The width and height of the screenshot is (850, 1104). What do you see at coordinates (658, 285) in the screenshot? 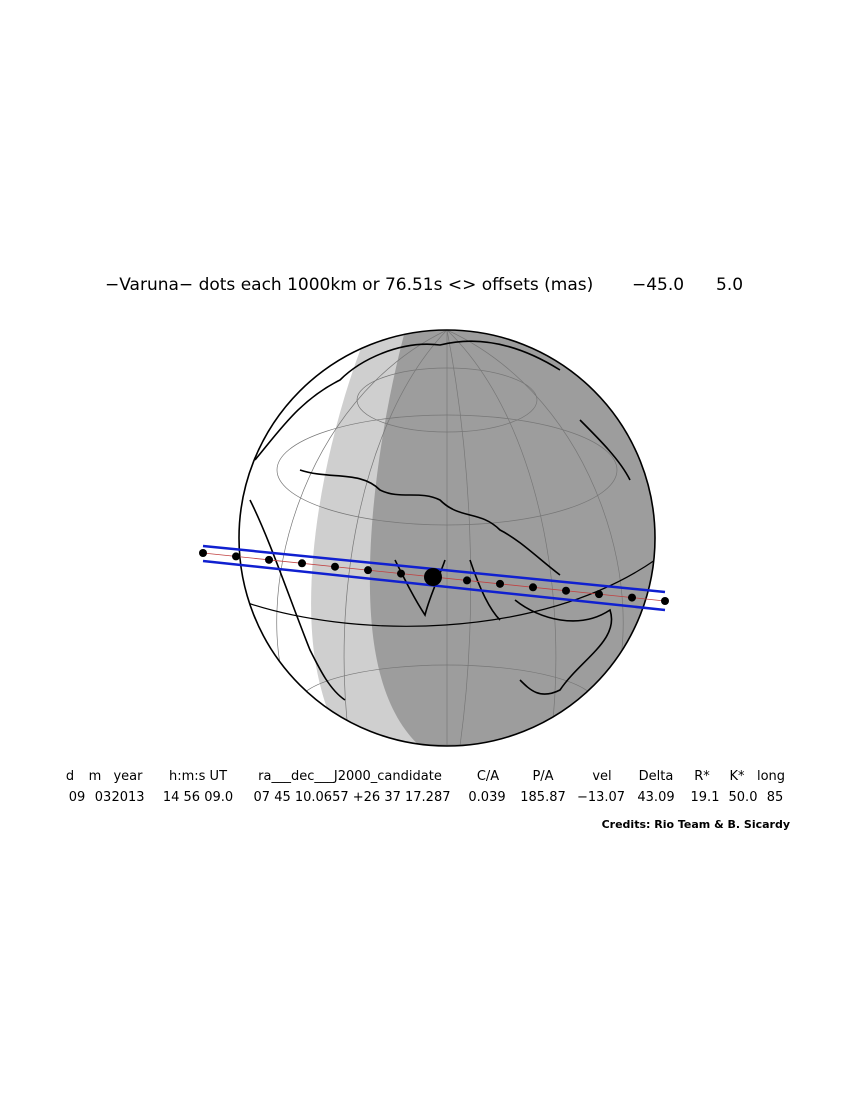
I see `offset-x: −45.0` at bounding box center [658, 285].